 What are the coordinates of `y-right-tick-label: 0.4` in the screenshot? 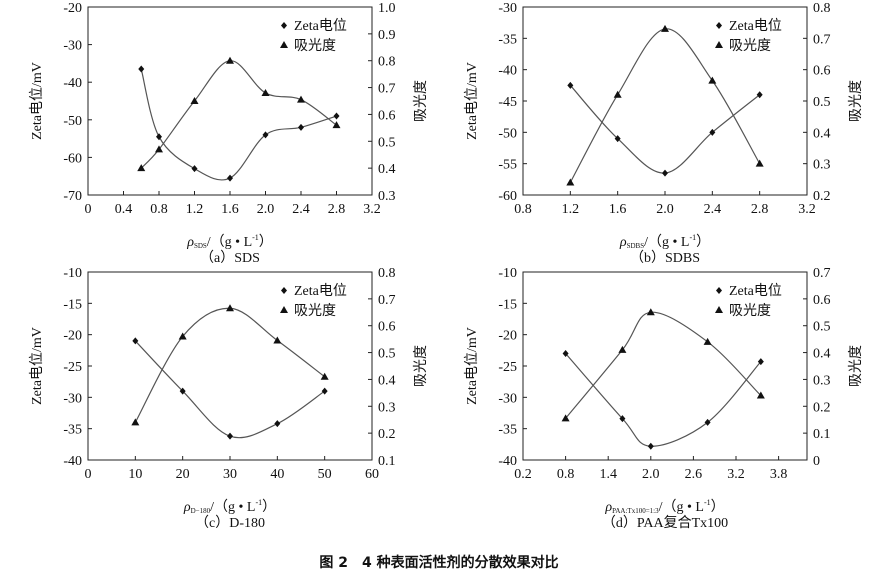 It's located at (387, 169).